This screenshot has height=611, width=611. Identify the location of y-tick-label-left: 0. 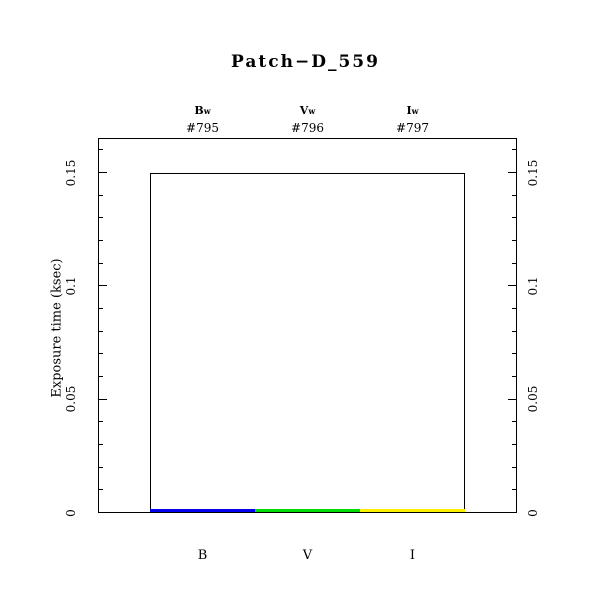
(71, 512).